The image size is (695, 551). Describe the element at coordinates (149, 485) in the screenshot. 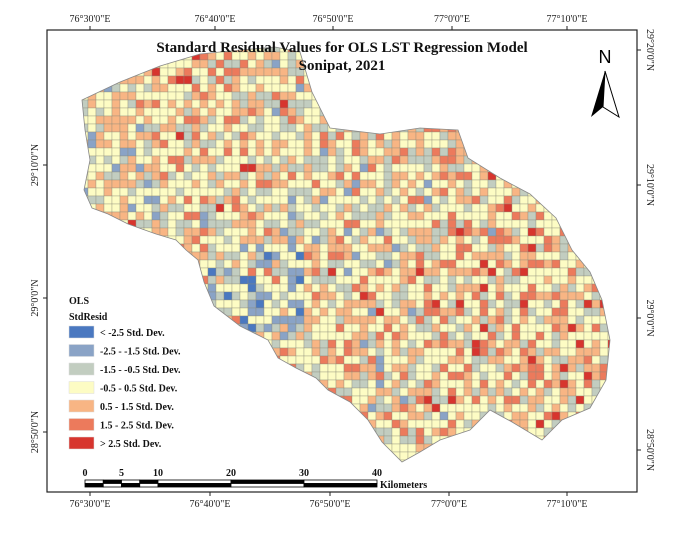

I see `scale-segment` at that location.